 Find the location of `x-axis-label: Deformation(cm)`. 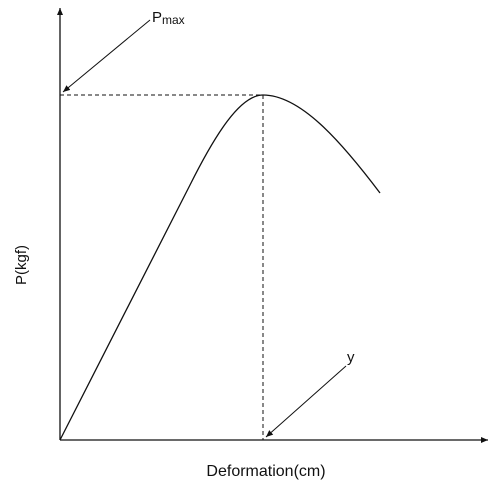

x-axis-label: Deformation(cm) is located at coordinates (265, 471).